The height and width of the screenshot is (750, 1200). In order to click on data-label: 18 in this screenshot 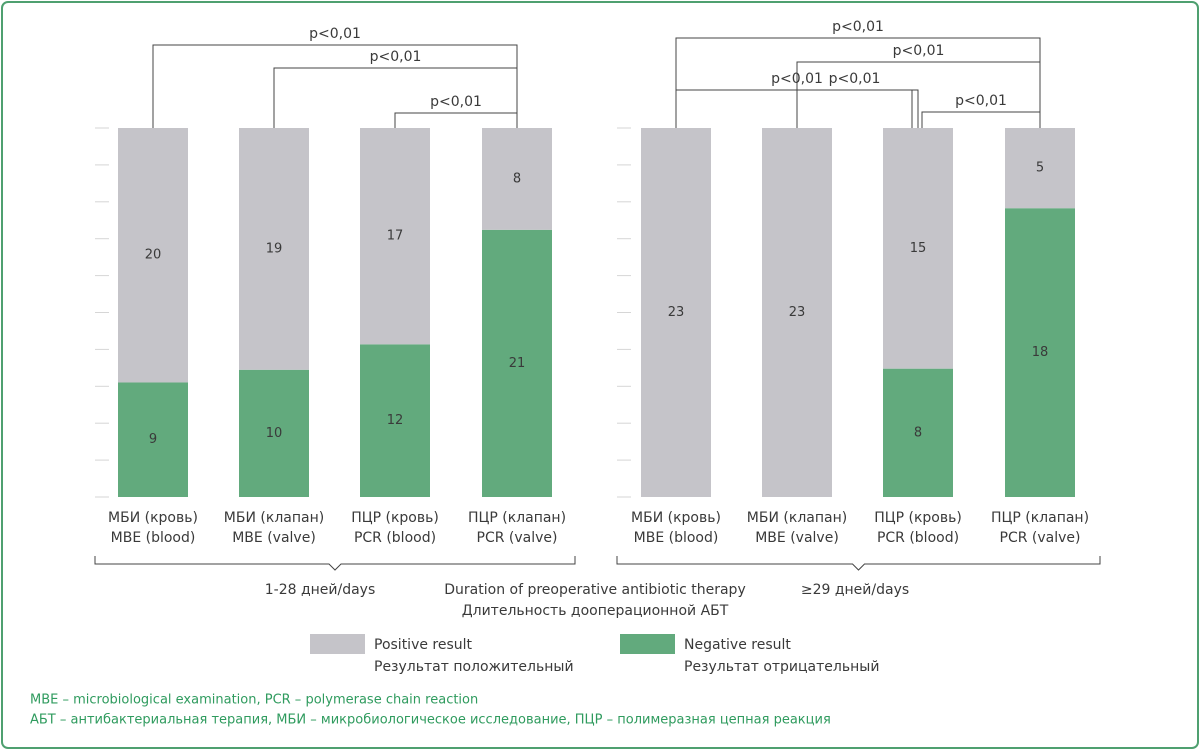, I will do `click(1040, 352)`.